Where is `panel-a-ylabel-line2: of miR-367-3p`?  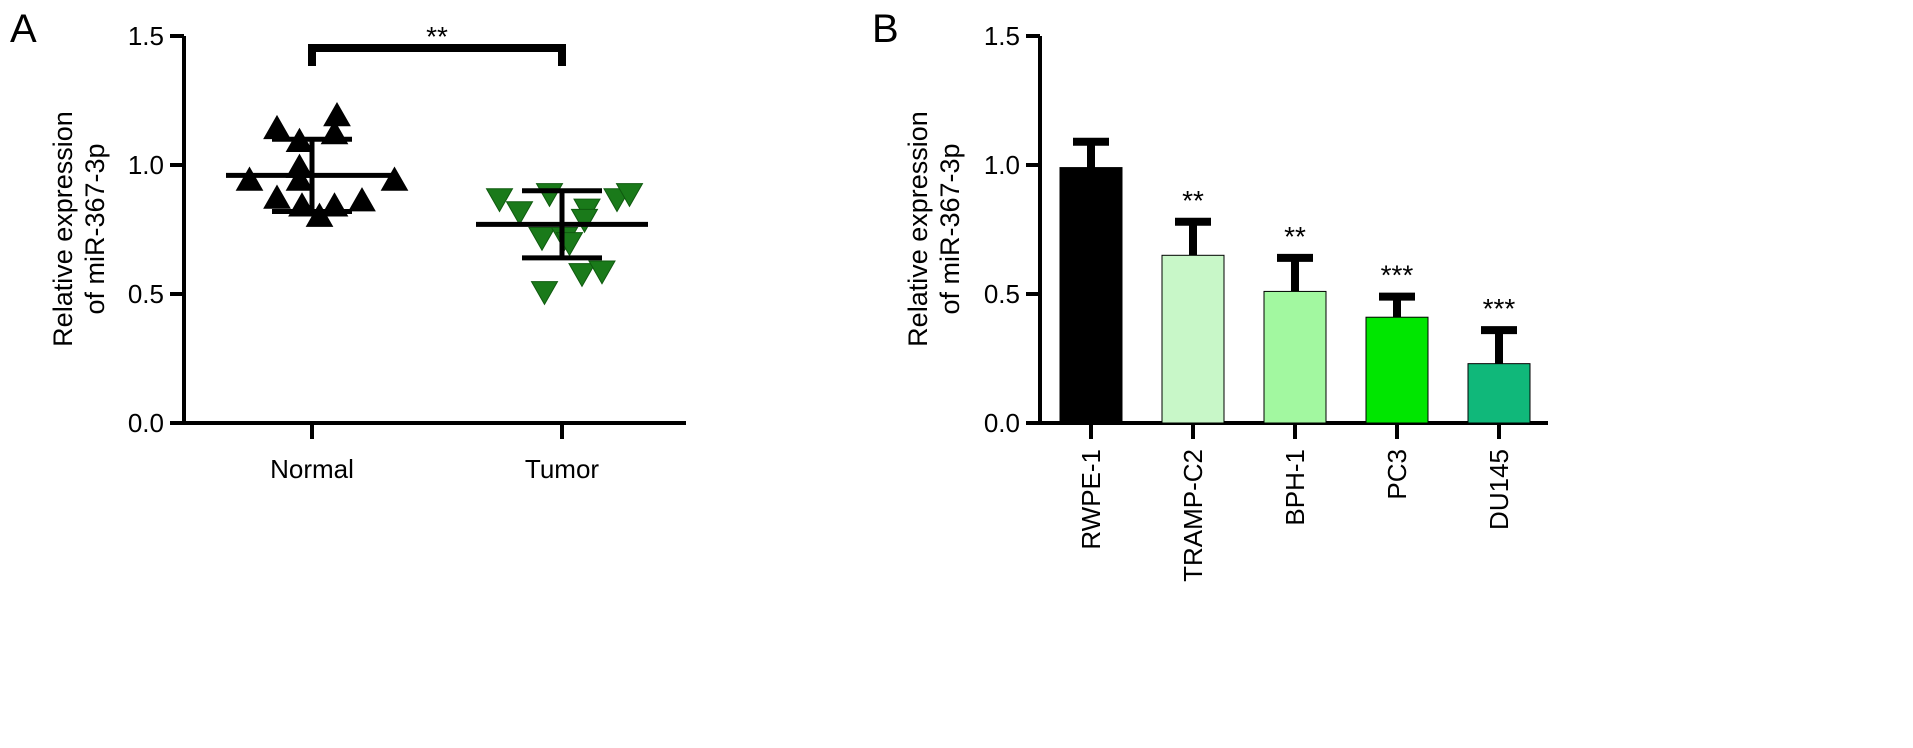
panel-a-ylabel-line2: of miR-367-3p is located at coordinates (95, 228).